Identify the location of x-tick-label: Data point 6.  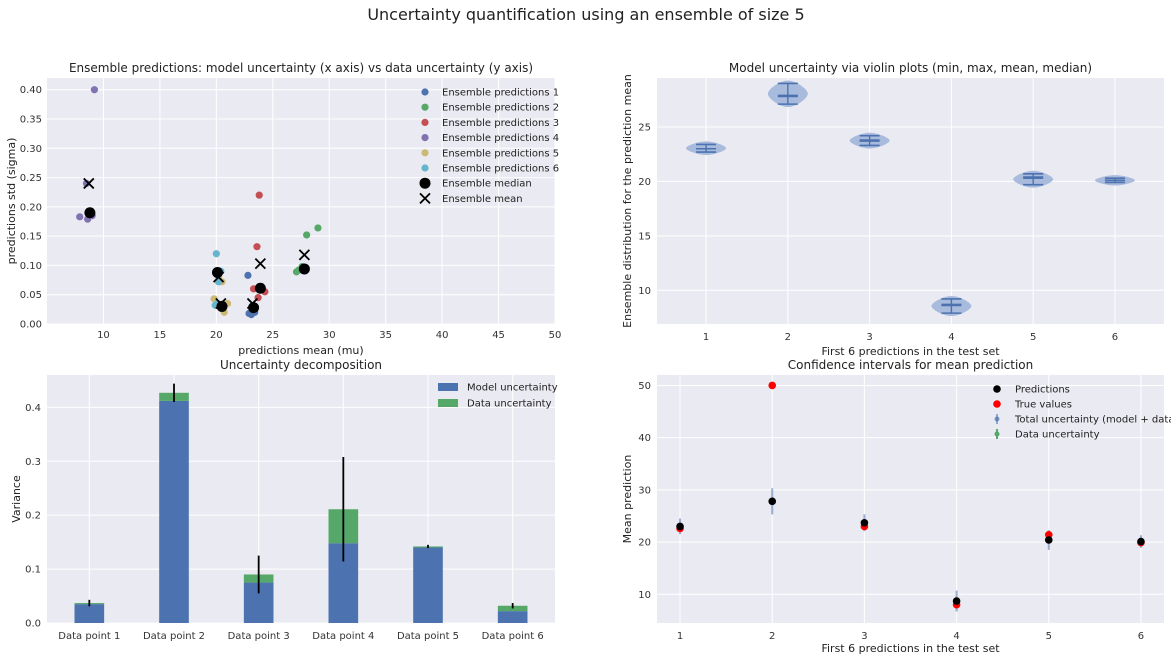
(513, 636).